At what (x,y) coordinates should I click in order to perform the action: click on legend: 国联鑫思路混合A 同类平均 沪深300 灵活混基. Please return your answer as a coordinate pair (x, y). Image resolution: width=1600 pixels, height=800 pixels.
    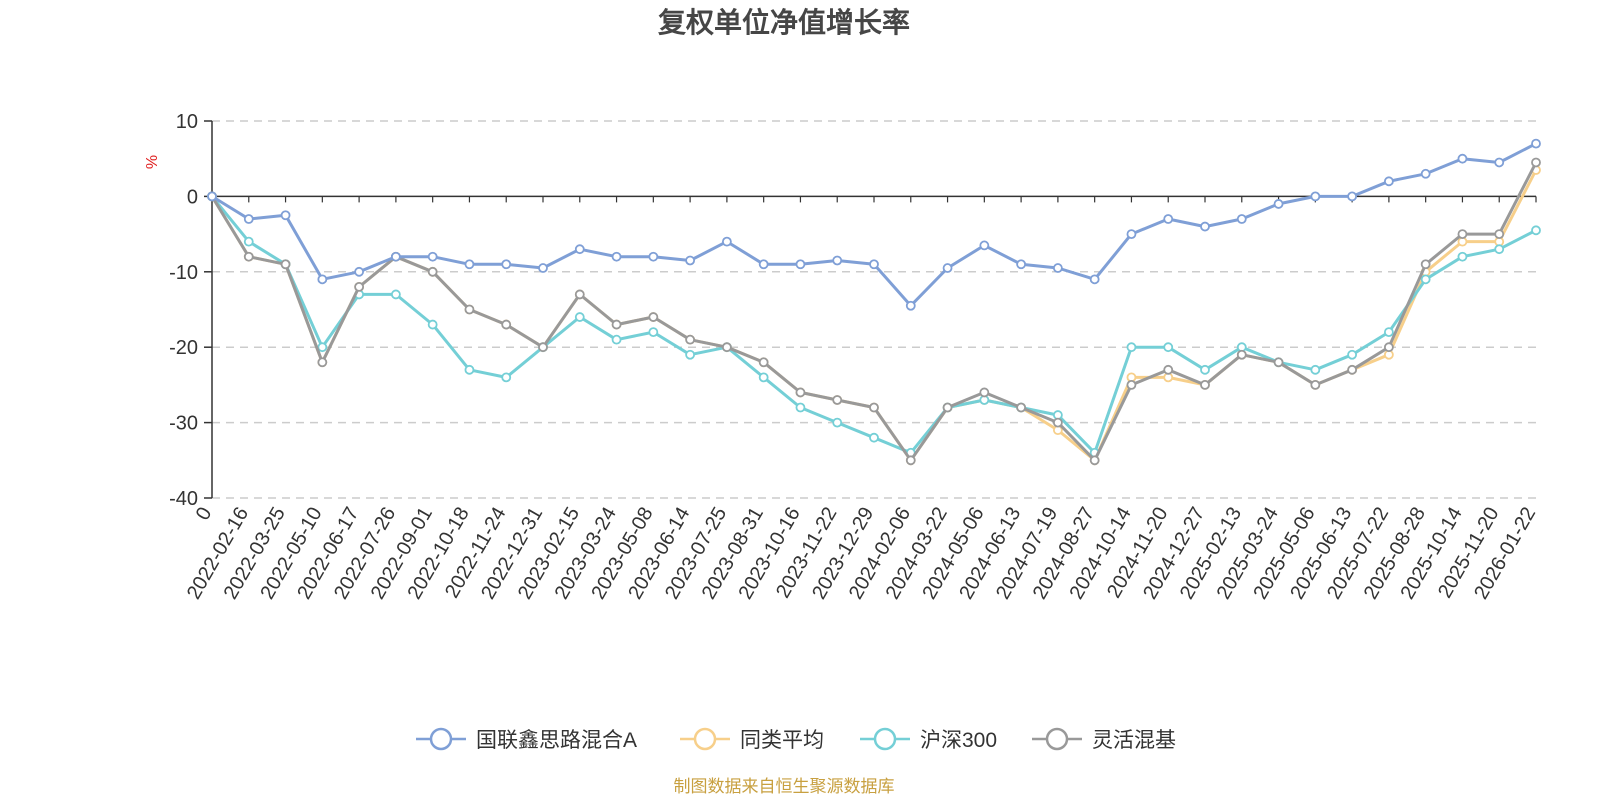
    Looking at the image, I should click on (796, 739).